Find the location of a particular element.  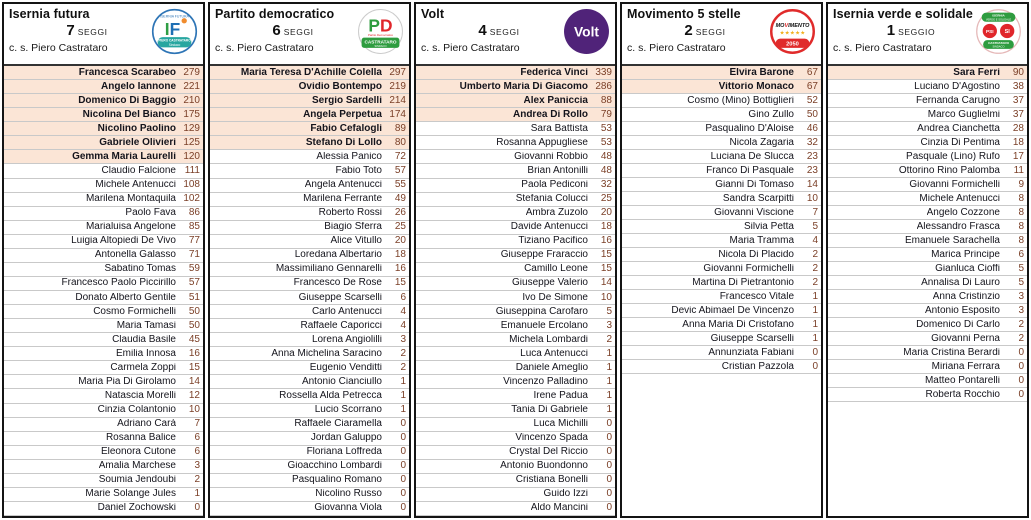

candidate-name: Gianni Di Tomaso is located at coordinates (754, 184).